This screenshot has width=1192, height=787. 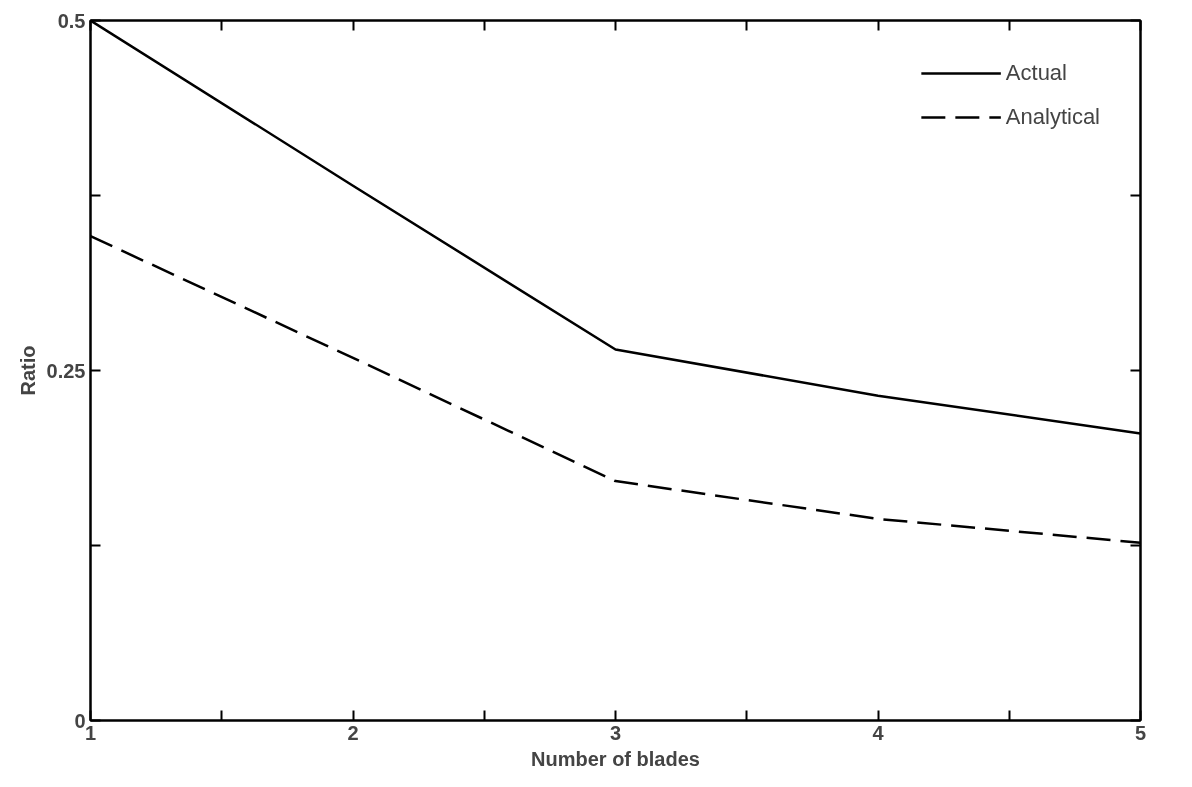 What do you see at coordinates (71, 20) in the screenshot?
I see `y-tick-label: 0.5` at bounding box center [71, 20].